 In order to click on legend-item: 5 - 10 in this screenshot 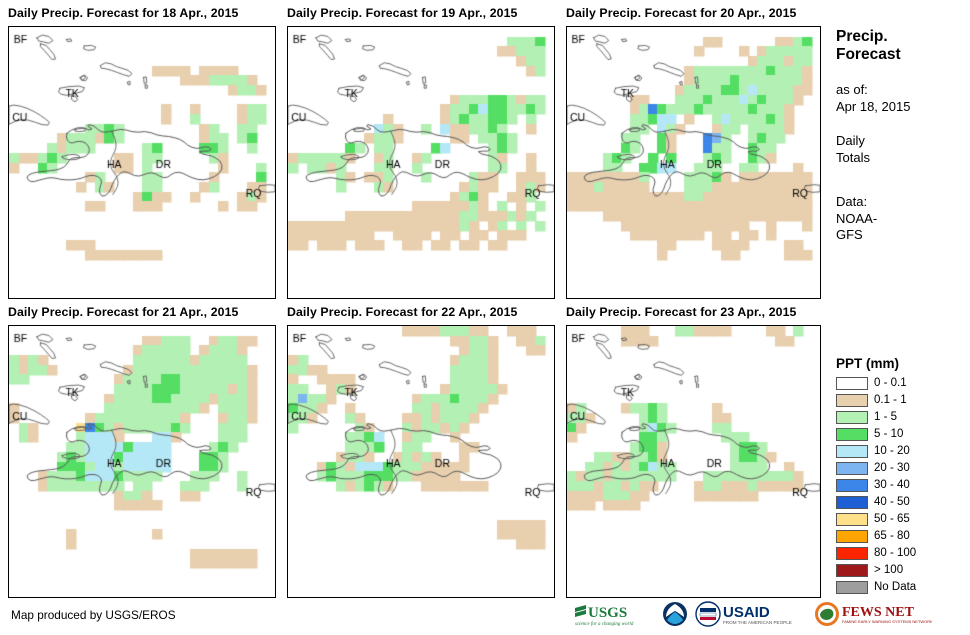, I will do `click(902, 434)`.